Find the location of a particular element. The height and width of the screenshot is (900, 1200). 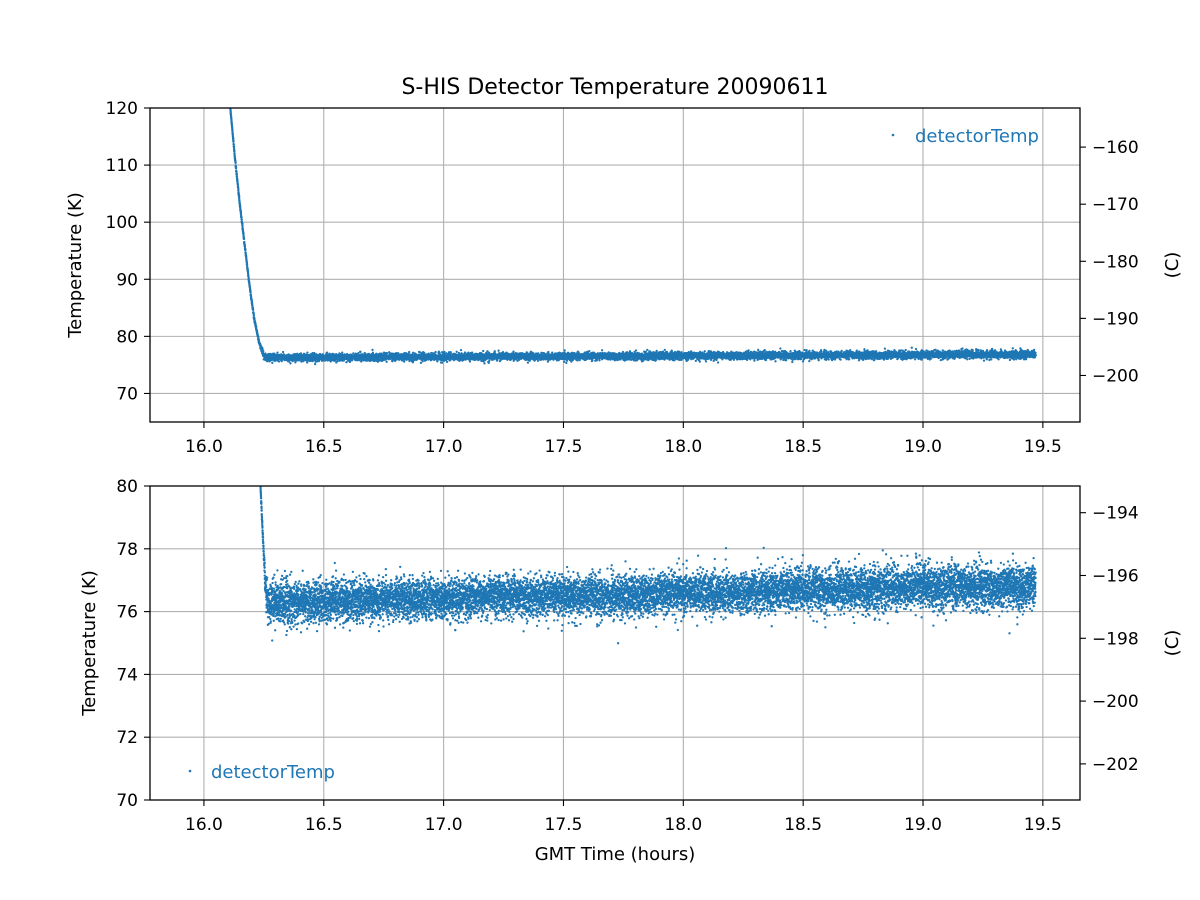

chart-title: S-HIS Detector Temperature 20090611 is located at coordinates (614, 87).